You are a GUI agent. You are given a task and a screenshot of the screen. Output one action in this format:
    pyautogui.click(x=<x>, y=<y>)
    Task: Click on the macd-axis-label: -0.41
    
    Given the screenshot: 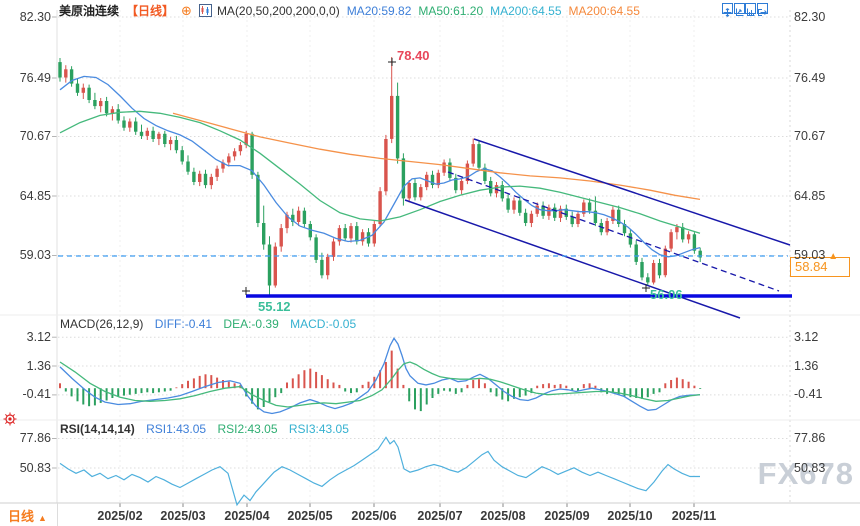 What is the action you would take?
    pyautogui.click(x=37, y=394)
    